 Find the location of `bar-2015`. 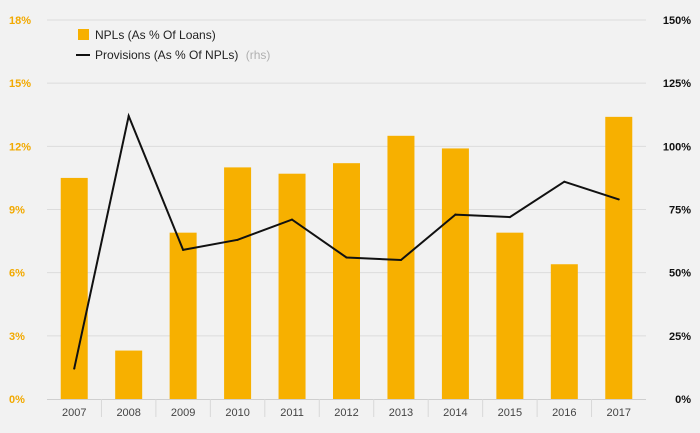

bar-2015 is located at coordinates (510, 315).